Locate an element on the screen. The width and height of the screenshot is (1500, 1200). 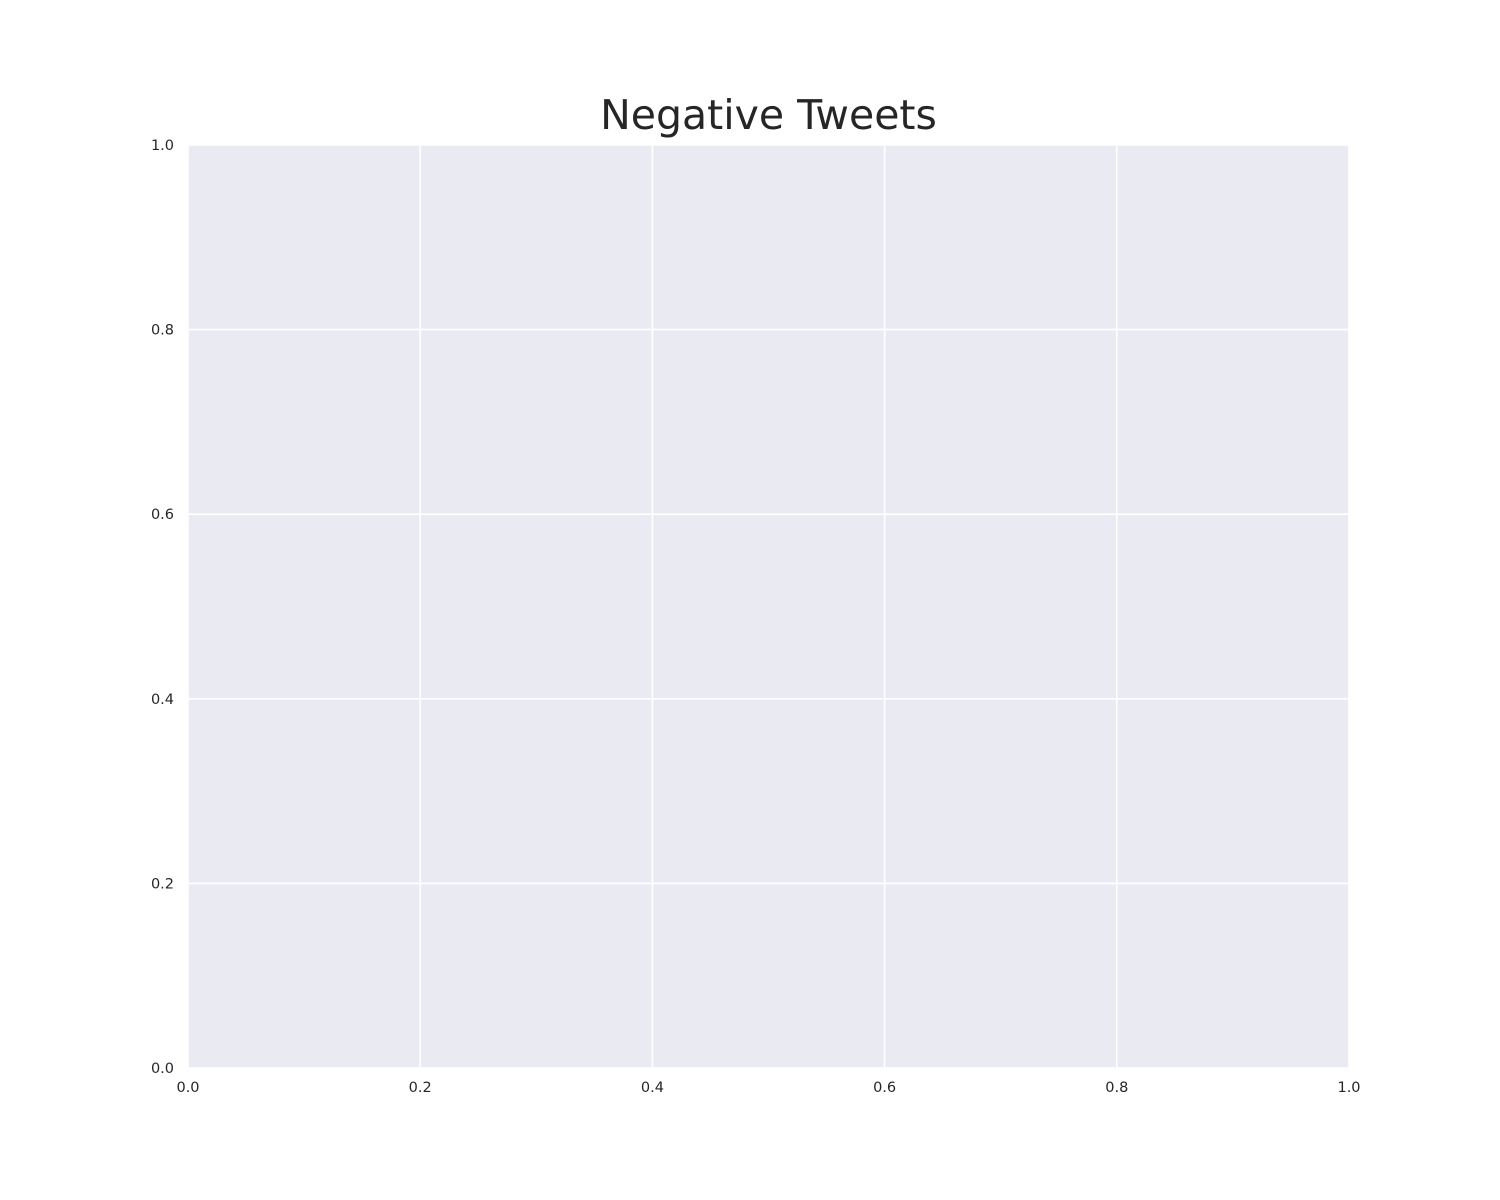
x-tick-label: 0.6 is located at coordinates (884, 1088).